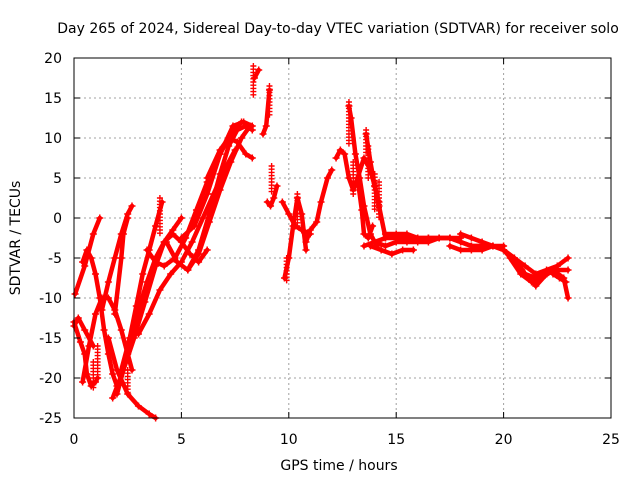 The image size is (640, 484). What do you see at coordinates (338, 466) in the screenshot?
I see `x-axis-label: GPS time / hours` at bounding box center [338, 466].